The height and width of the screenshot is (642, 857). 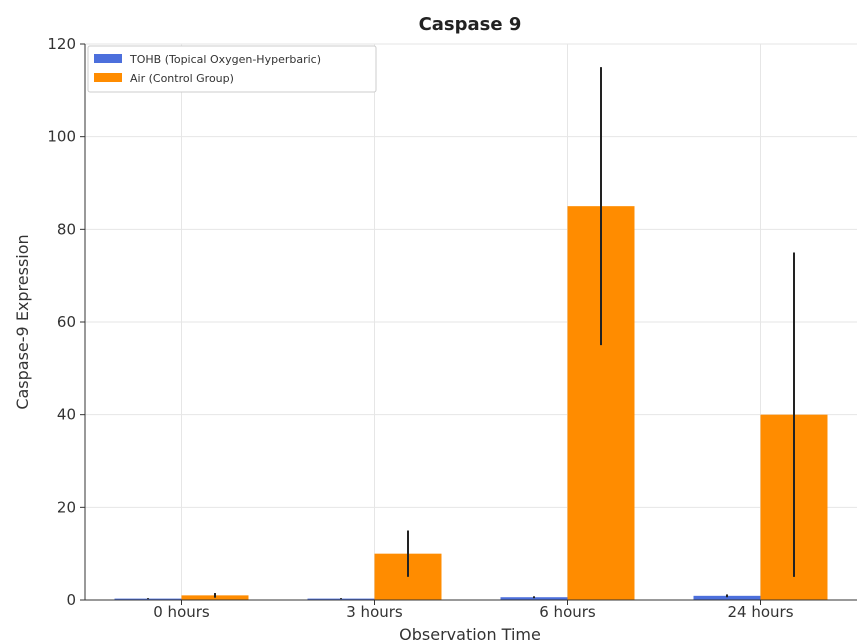 What do you see at coordinates (225, 59) in the screenshot?
I see `legend-label-tohb: TOHB (Topical Oxygen-Hyperbaric)` at bounding box center [225, 59].